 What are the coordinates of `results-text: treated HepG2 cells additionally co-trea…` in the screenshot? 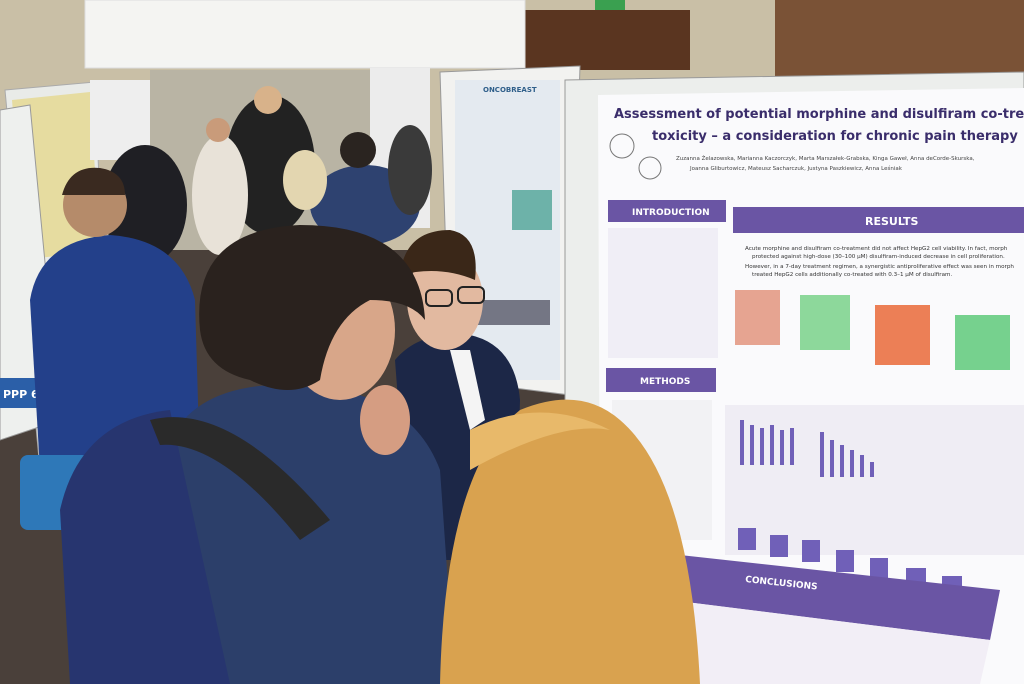 It's located at (852, 275).